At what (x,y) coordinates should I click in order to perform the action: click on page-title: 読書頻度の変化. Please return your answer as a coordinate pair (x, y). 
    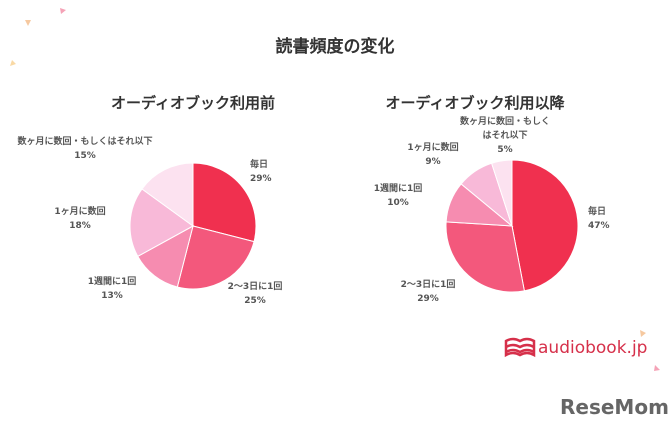
    Looking at the image, I should click on (335, 47).